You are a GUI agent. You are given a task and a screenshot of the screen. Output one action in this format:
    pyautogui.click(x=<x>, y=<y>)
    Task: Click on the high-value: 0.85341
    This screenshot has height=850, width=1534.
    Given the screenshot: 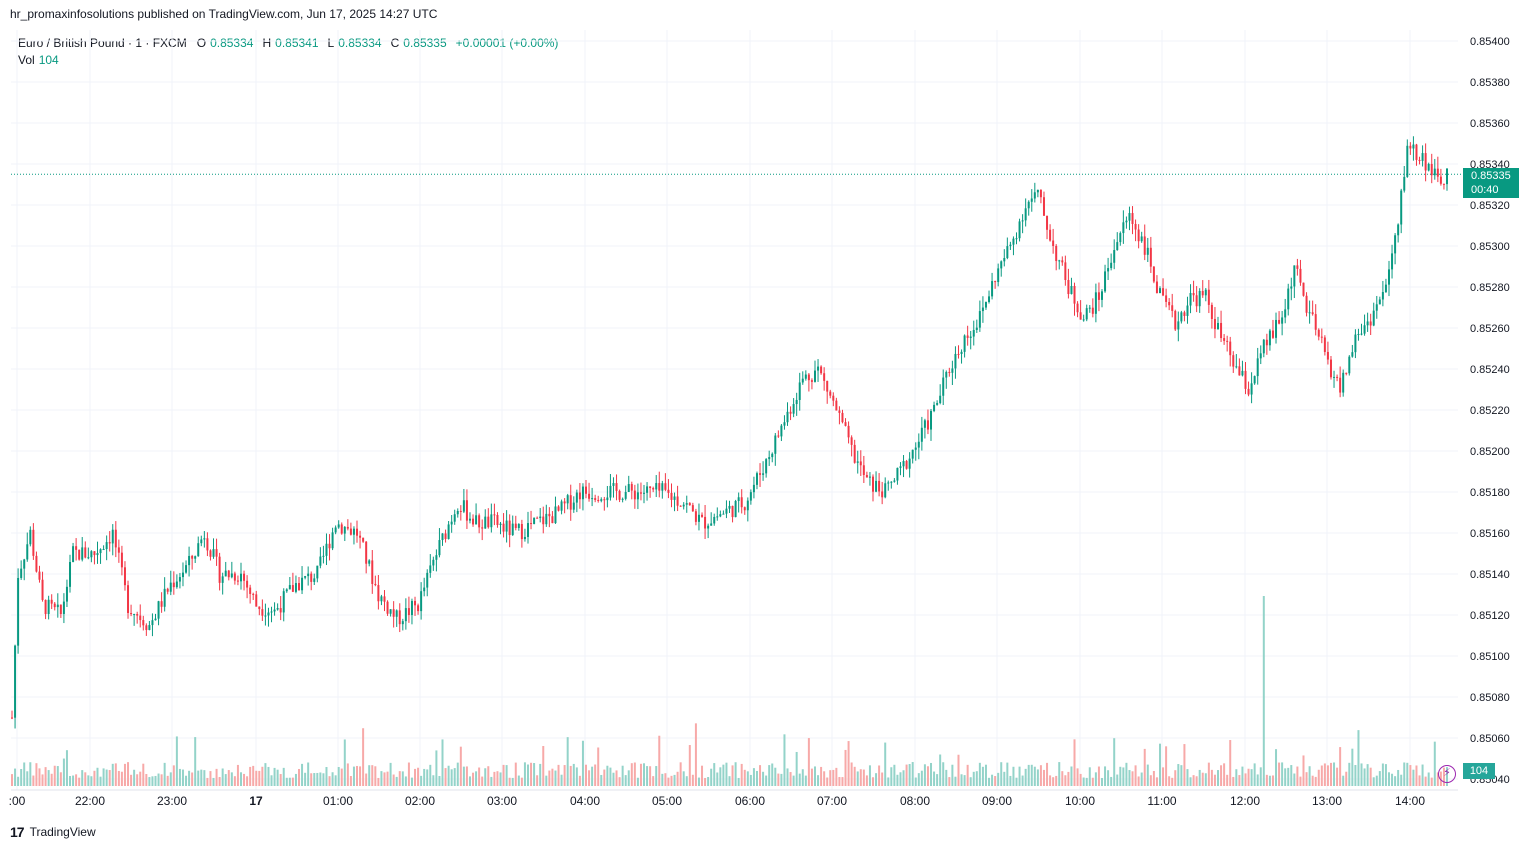 What is the action you would take?
    pyautogui.click(x=297, y=43)
    